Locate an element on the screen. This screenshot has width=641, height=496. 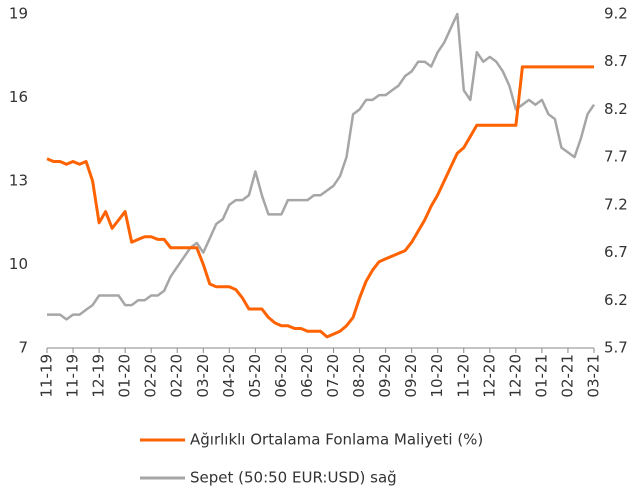
y-tick-label: 16 is located at coordinates (18, 97).